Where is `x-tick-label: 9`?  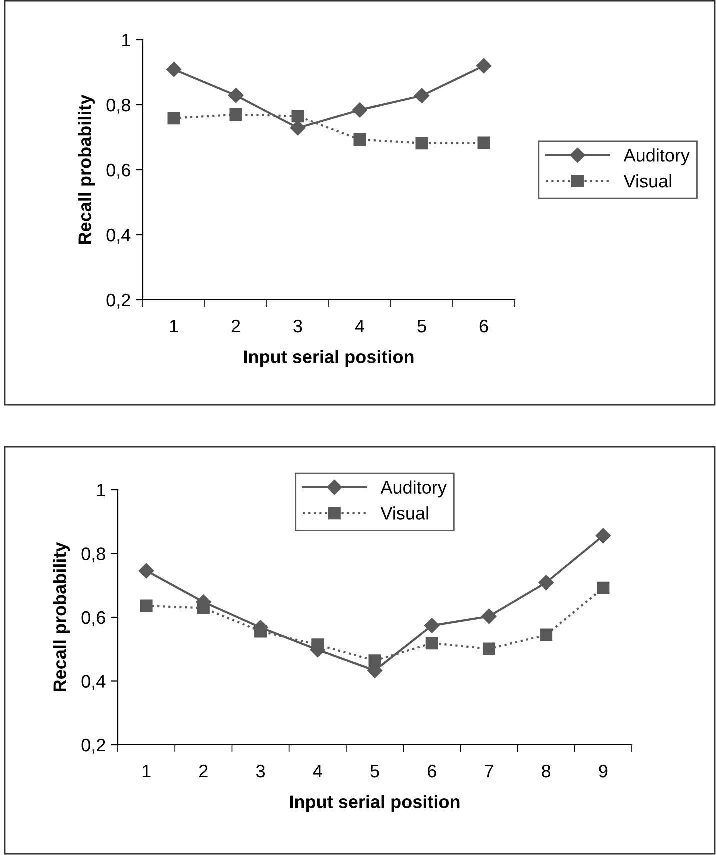
x-tick-label: 9 is located at coordinates (603, 771).